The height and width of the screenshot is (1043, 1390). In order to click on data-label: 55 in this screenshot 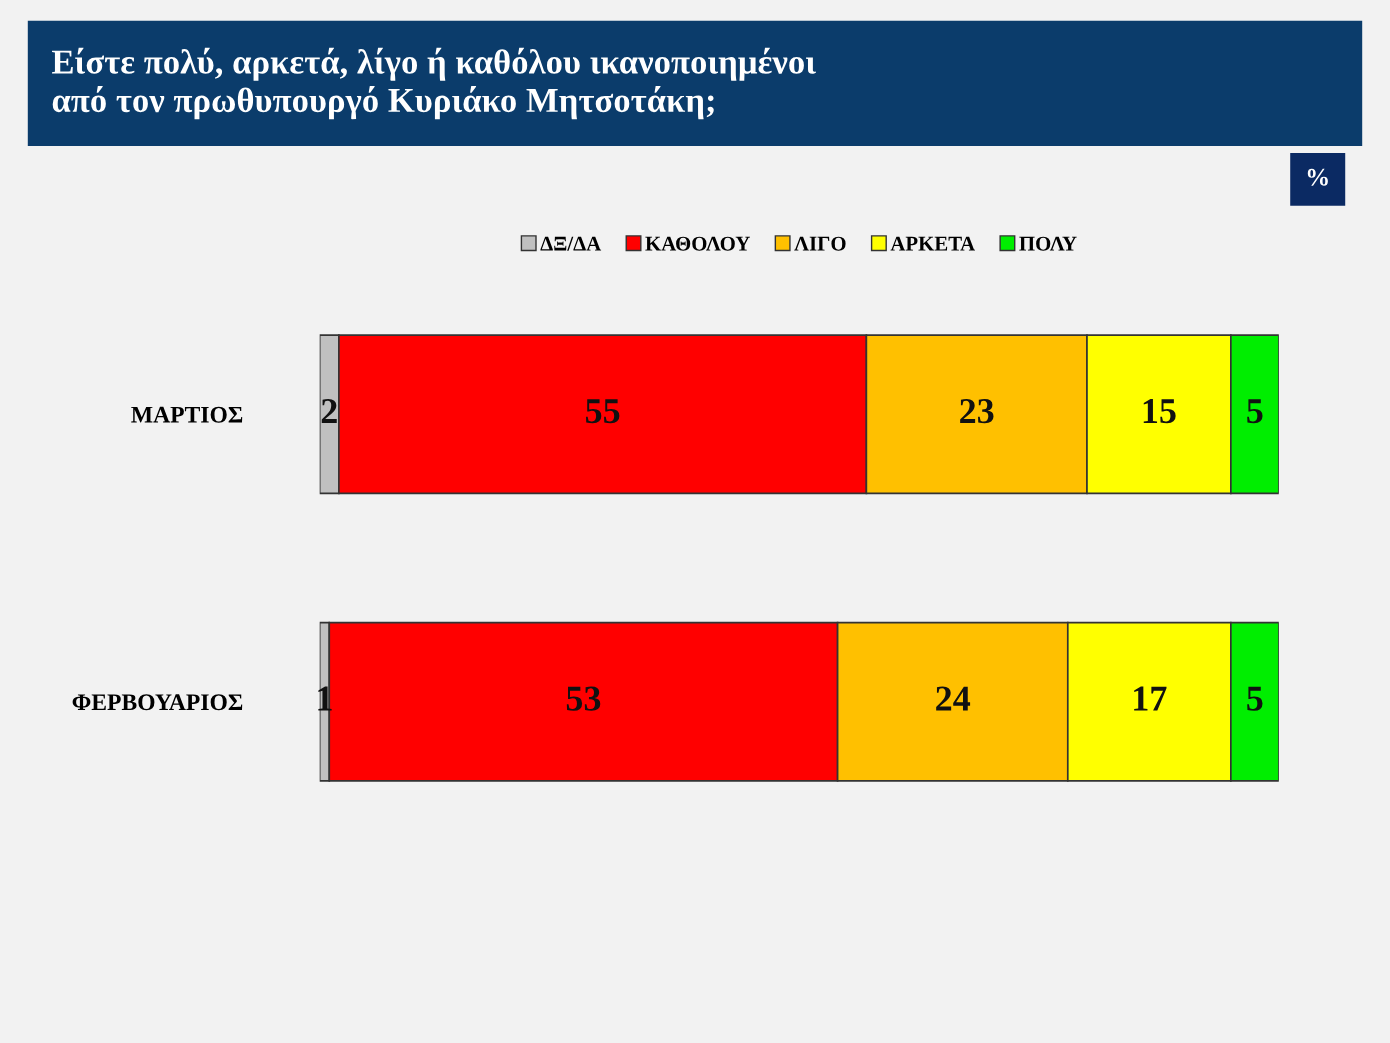, I will do `click(603, 411)`.